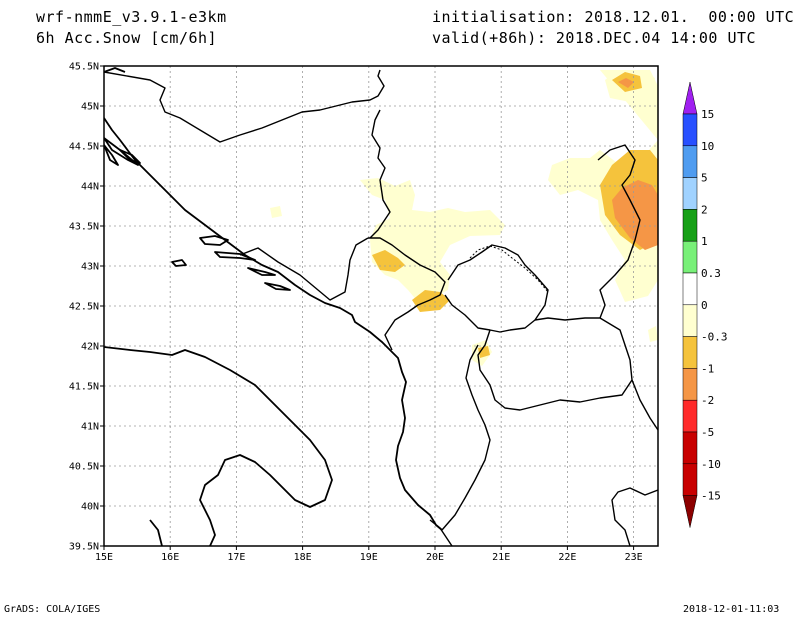 The height and width of the screenshot is (618, 800). Describe the element at coordinates (707, 400) in the screenshot. I see `colorbar-label: -2` at that location.